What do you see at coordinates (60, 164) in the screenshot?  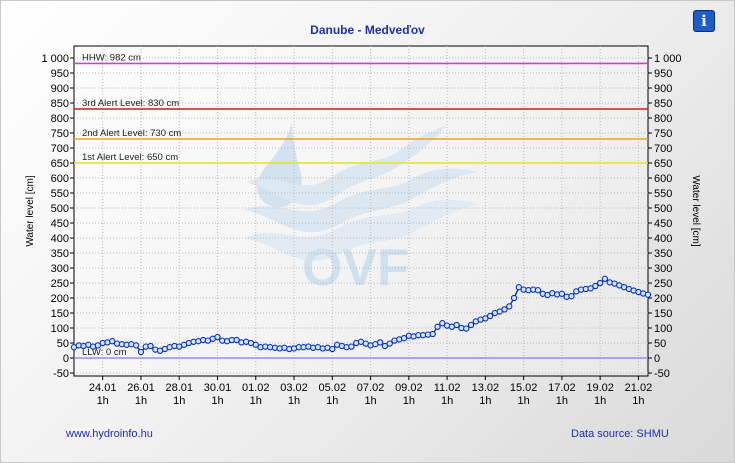 I see `y-tick-label-left: 650` at bounding box center [60, 164].